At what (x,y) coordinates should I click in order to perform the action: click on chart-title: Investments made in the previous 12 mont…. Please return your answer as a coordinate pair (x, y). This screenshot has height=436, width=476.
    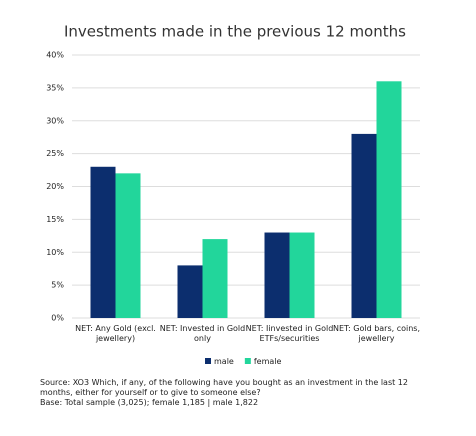
    Looking at the image, I should click on (235, 32).